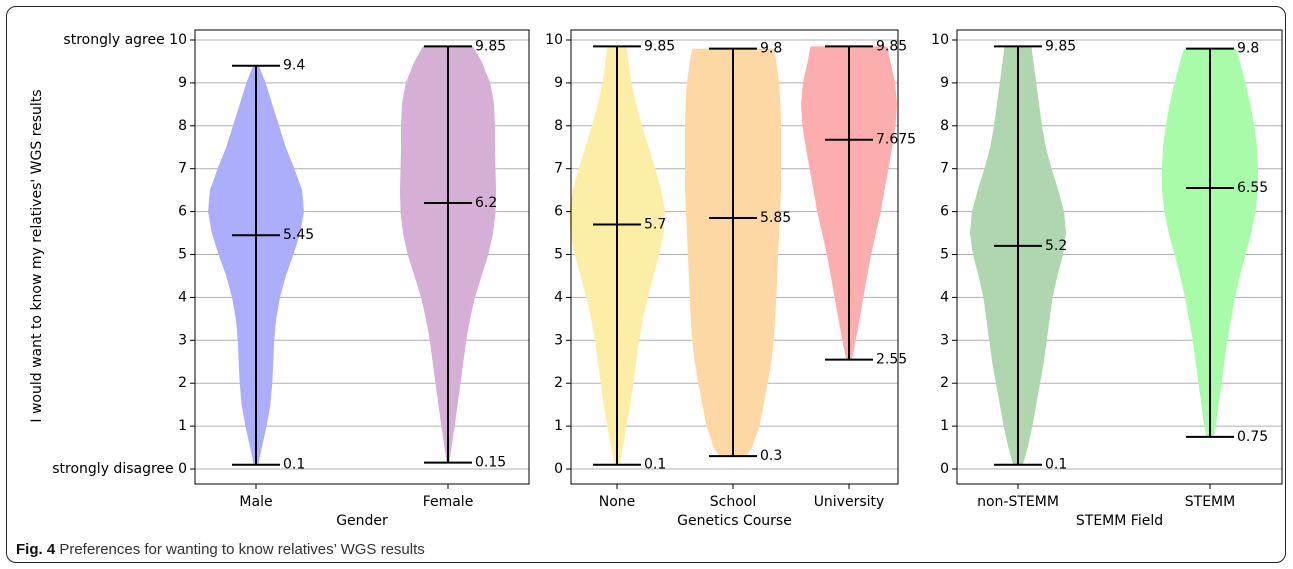 The width and height of the screenshot is (1293, 569). Describe the element at coordinates (36, 549) in the screenshot. I see `caption-label: Fig. 4` at that location.